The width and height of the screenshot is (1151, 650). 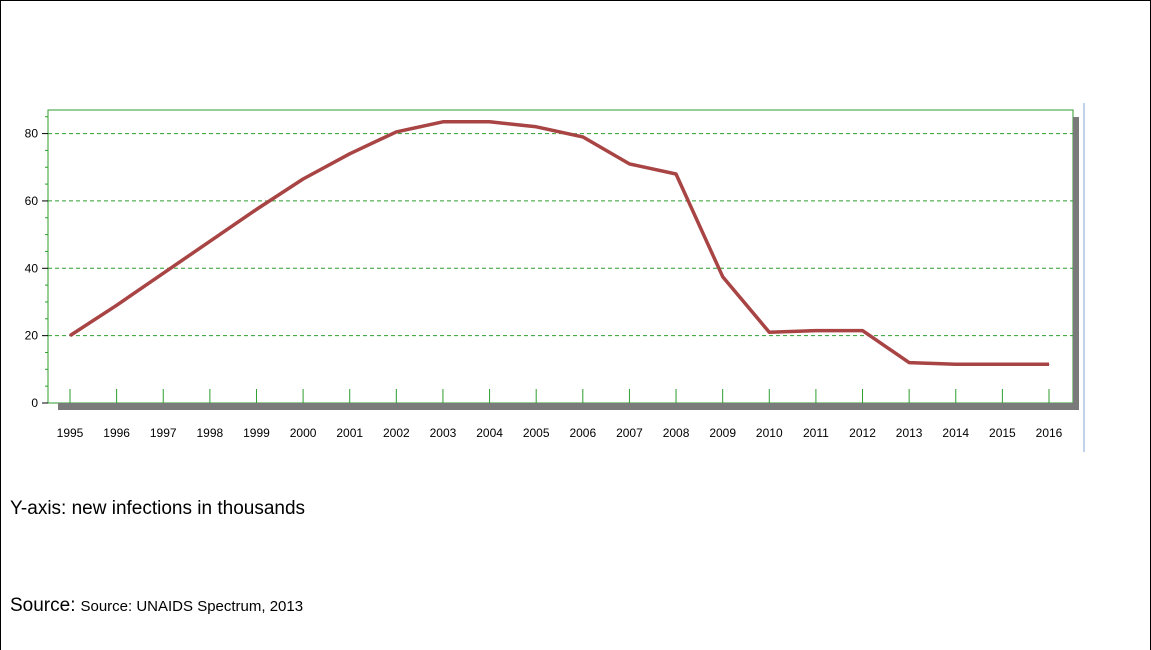 I want to click on x-tick-label: 2013, so click(x=909, y=433).